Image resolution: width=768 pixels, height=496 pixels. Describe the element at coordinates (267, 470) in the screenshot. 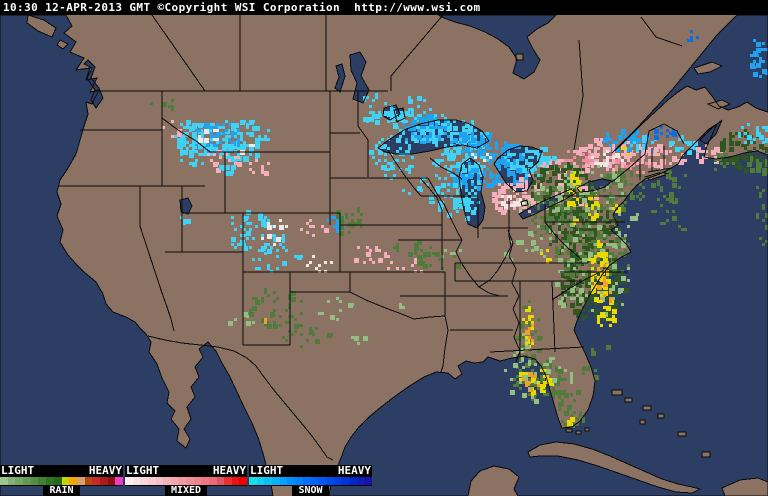

I see `legend-snow-light-label: LIGHT` at that location.